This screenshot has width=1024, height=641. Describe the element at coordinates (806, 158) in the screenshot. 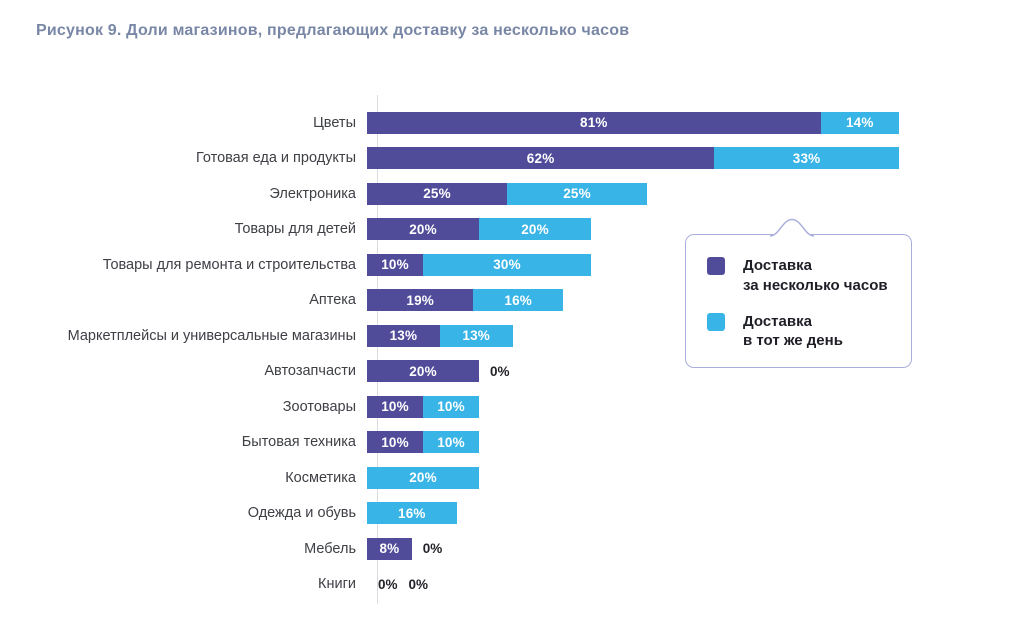

I see `bar-segment-same-day: 33%` at that location.